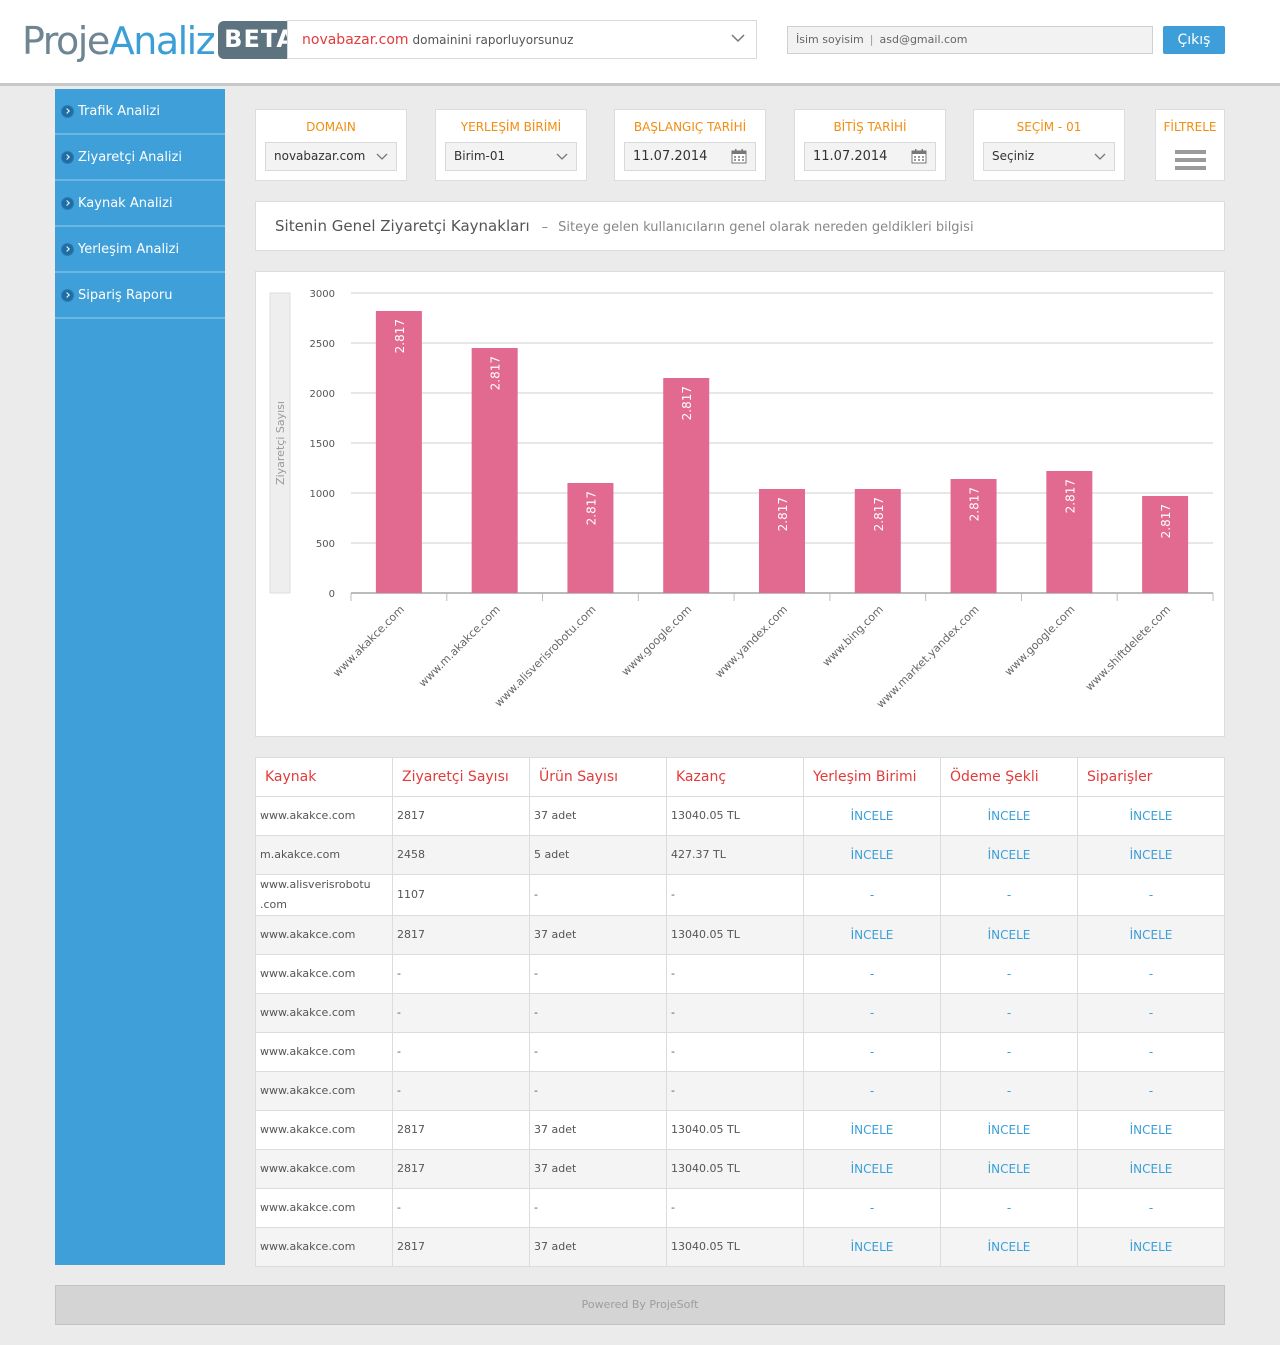  Describe the element at coordinates (461, 1247) in the screenshot. I see `table-cell: 2817` at that location.